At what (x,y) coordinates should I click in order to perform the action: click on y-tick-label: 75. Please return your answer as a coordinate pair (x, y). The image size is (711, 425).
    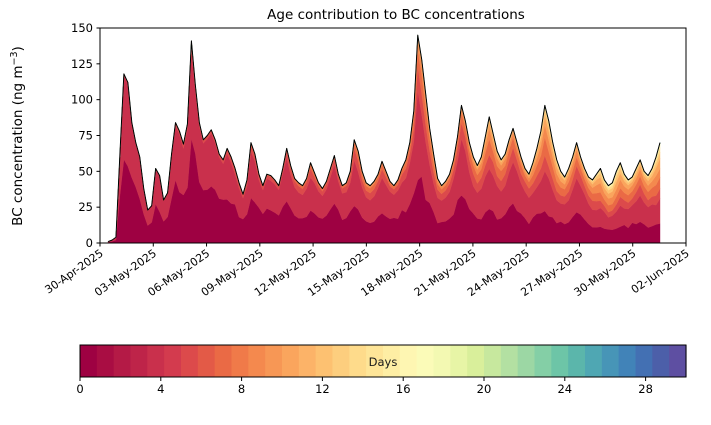
    Looking at the image, I should click on (85, 136).